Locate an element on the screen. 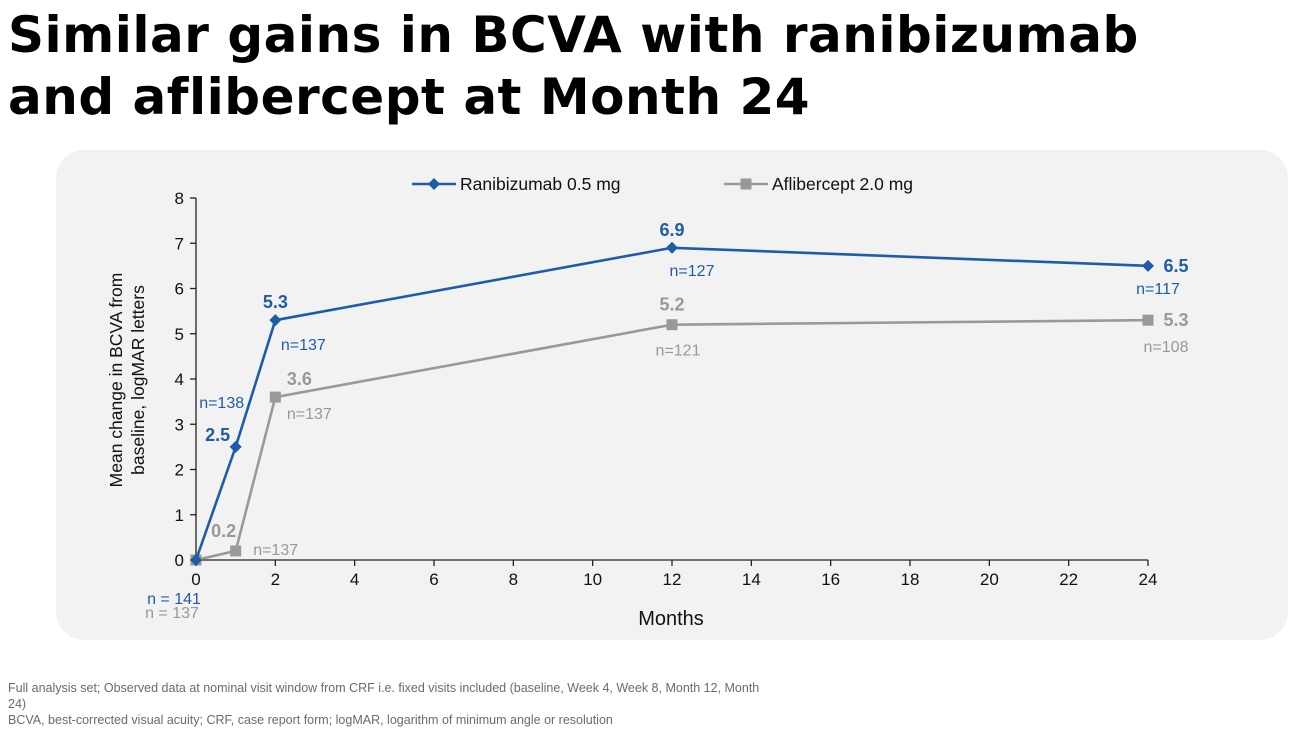  x-tick-label: 22 is located at coordinates (1068, 579).